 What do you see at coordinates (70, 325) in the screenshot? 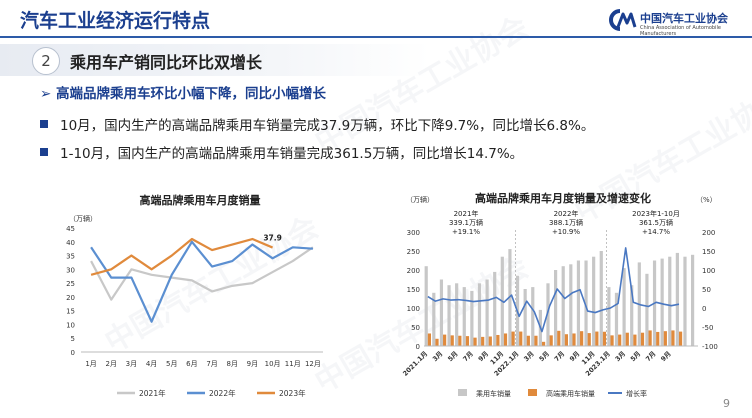
I see `y-tick-label: 10` at bounding box center [70, 325].